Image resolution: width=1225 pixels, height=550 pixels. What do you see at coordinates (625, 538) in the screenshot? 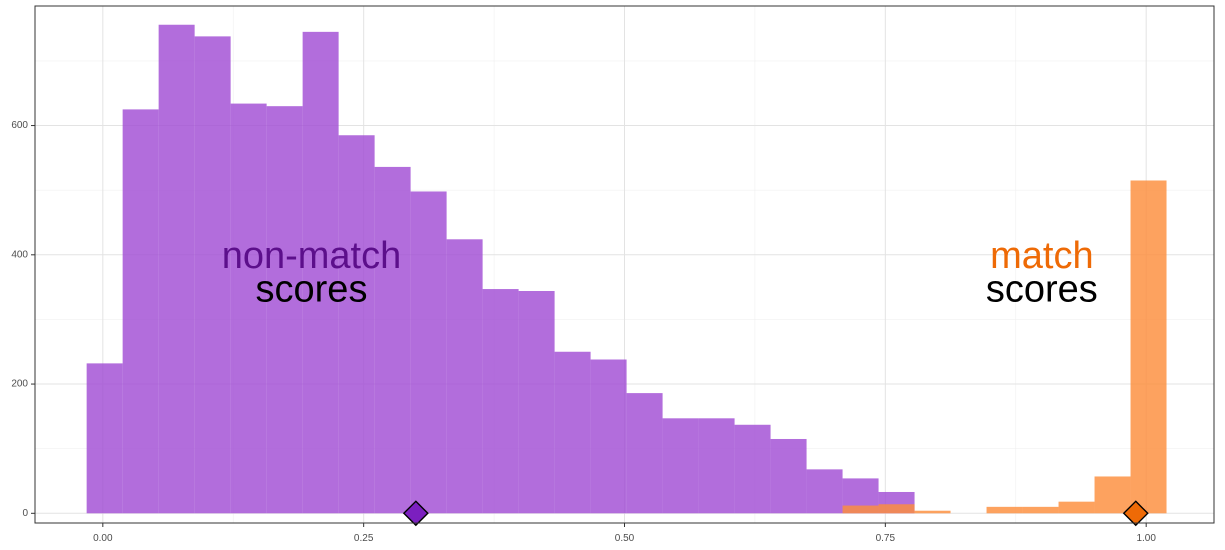
I see `x-tick-label: 0.50` at bounding box center [625, 538].